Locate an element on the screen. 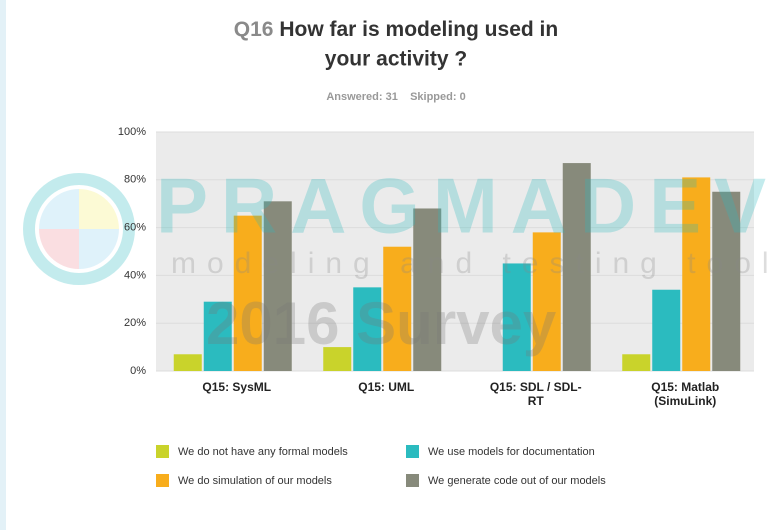  legend-label: We do simulation of our models is located at coordinates (255, 481).